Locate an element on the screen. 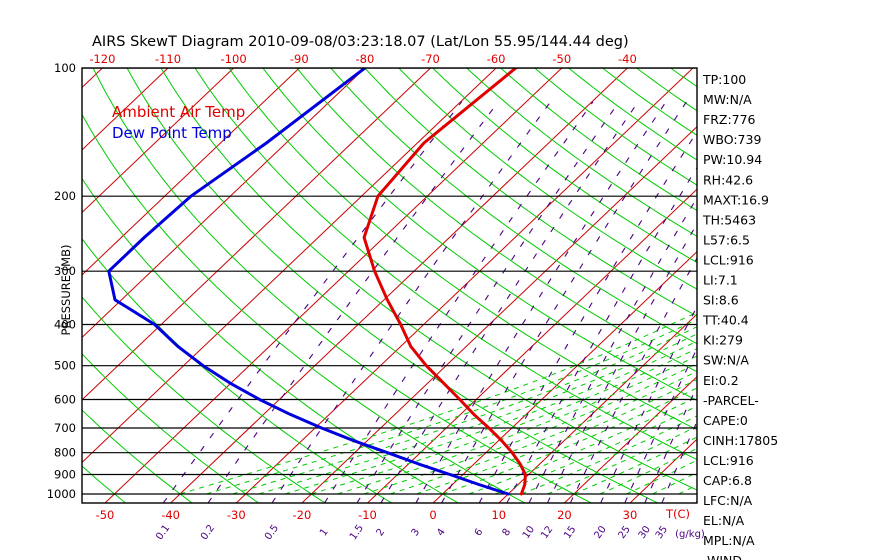  mixing-ratio-tick-group: 1 is located at coordinates (324, 533).